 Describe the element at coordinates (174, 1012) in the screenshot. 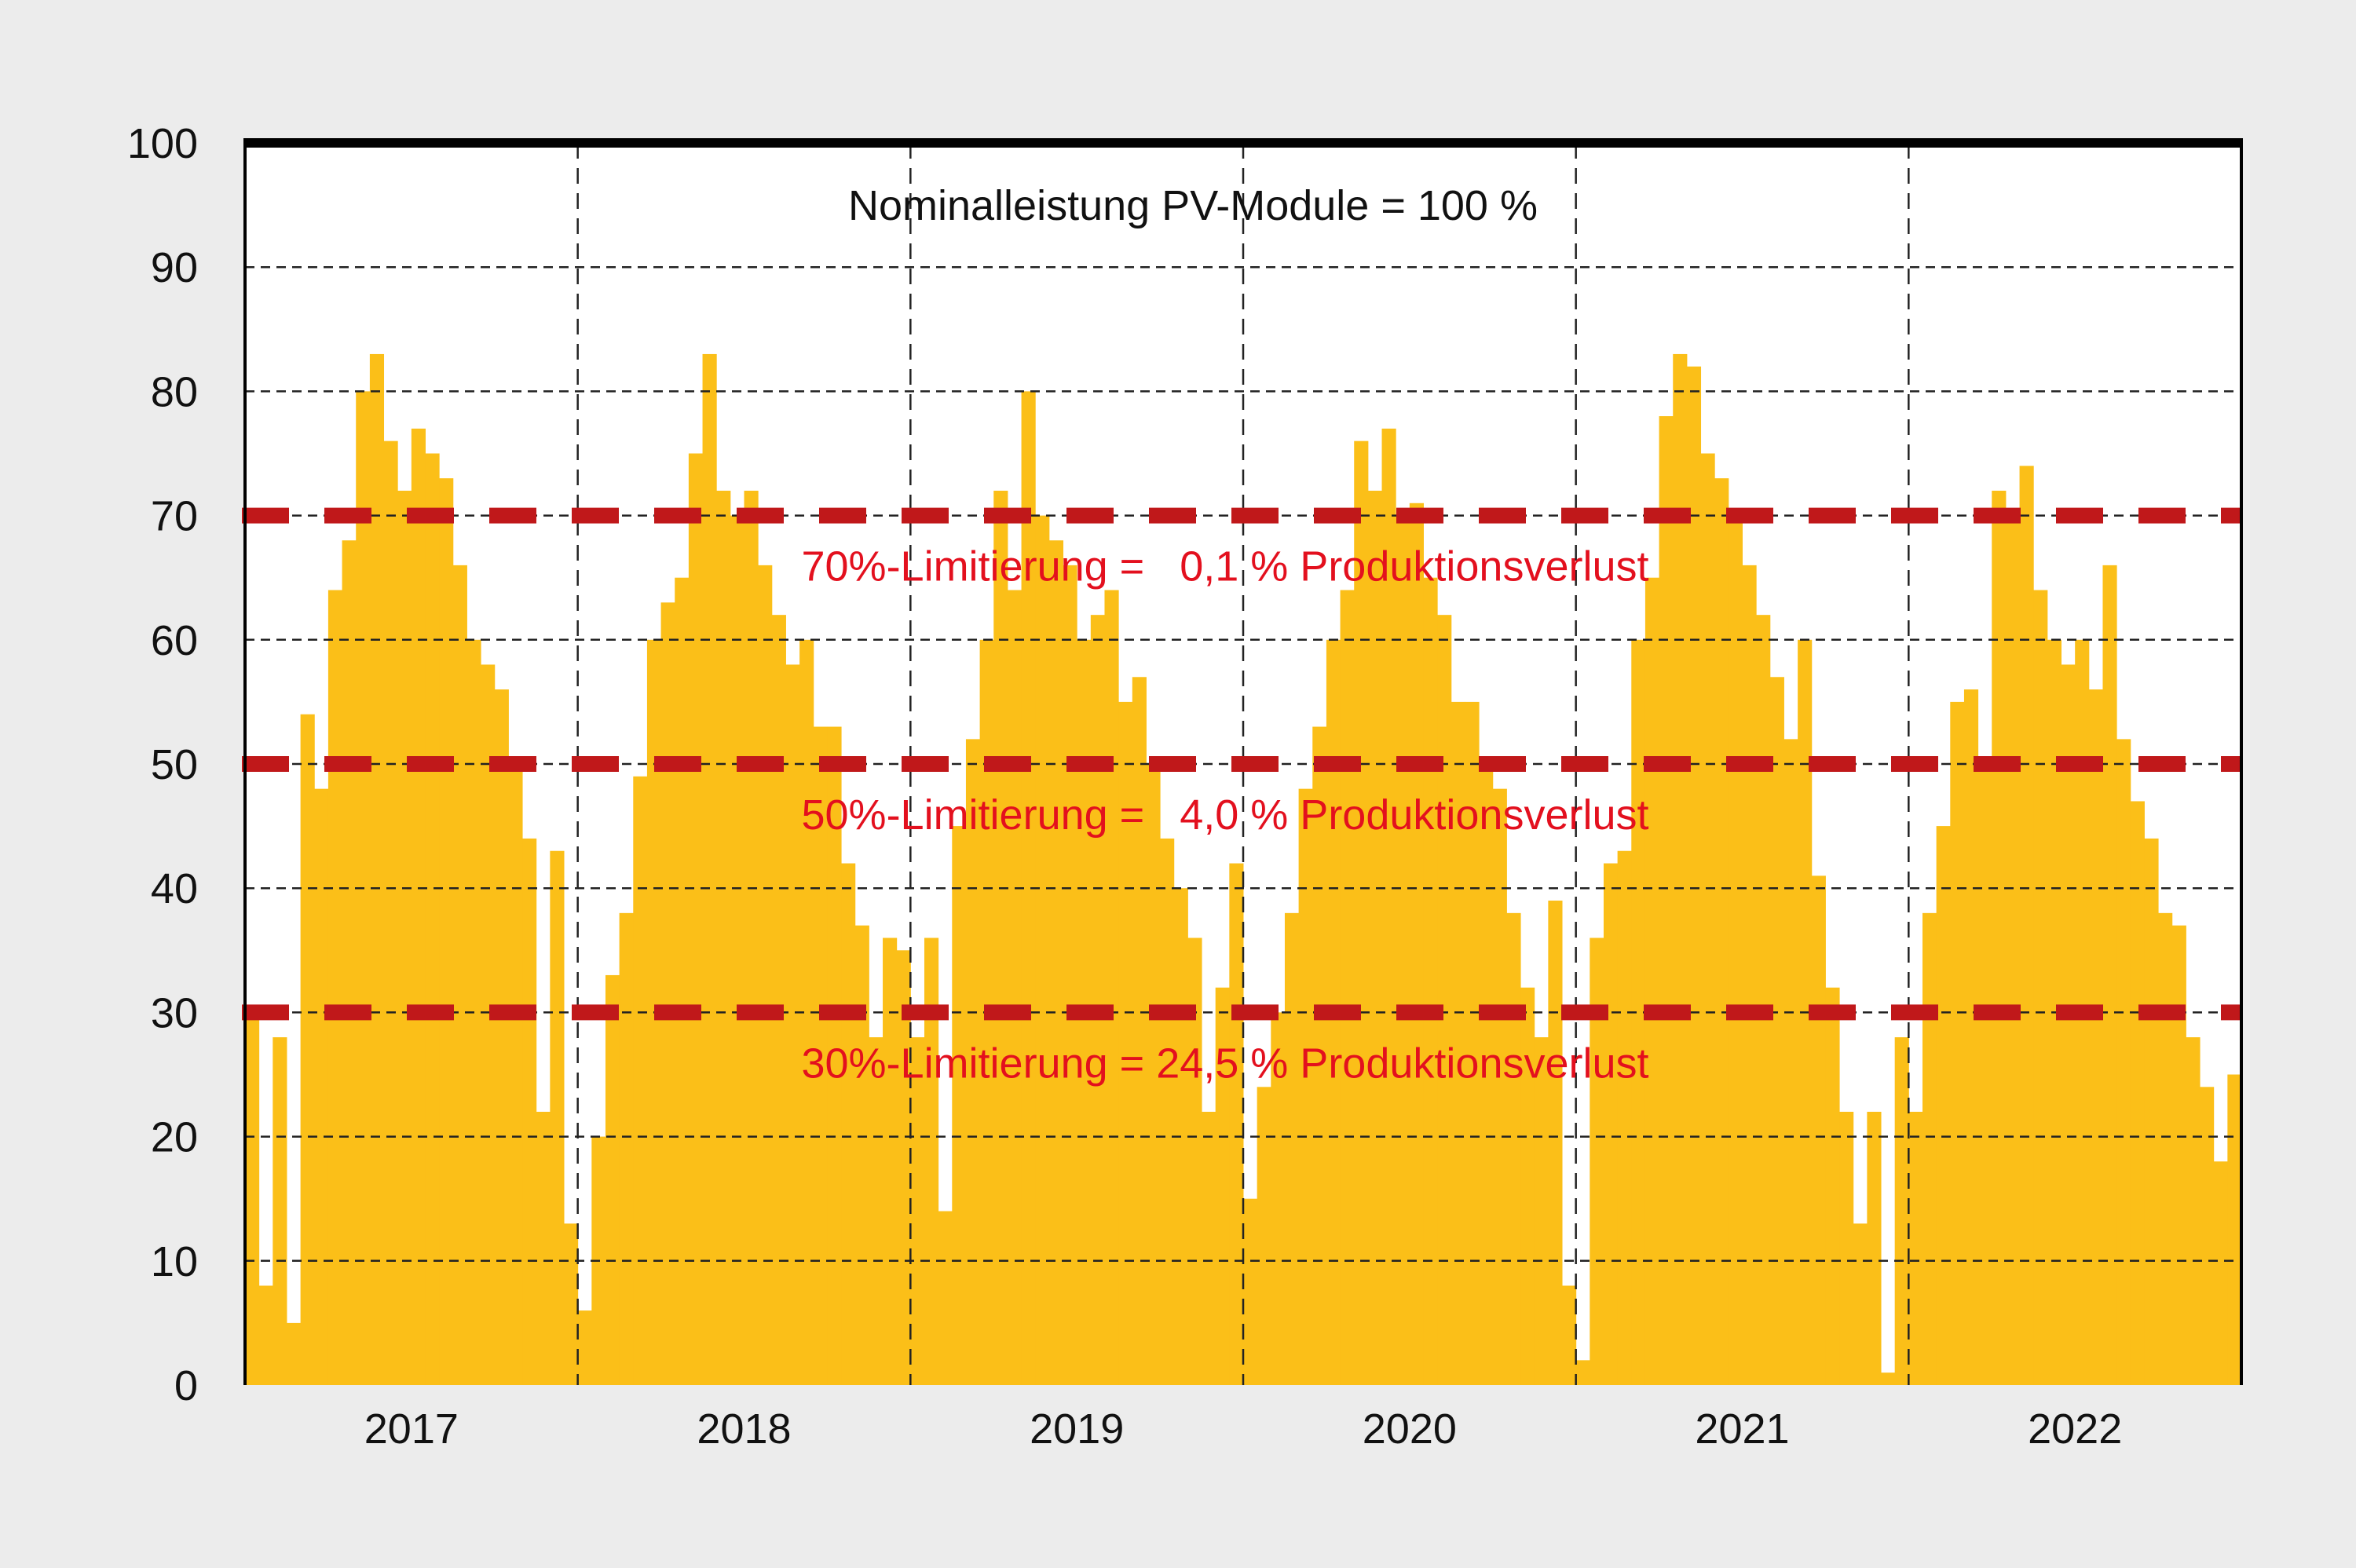

I see `y-tick-label: 30` at that location.